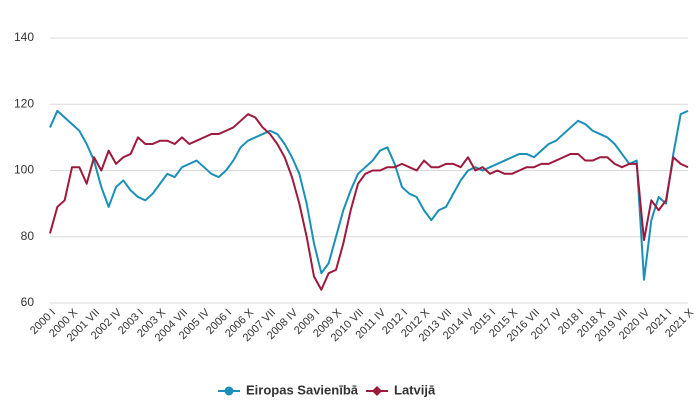 This screenshot has width=700, height=407. Describe the element at coordinates (24, 170) in the screenshot. I see `y-tick-label: 100` at that location.